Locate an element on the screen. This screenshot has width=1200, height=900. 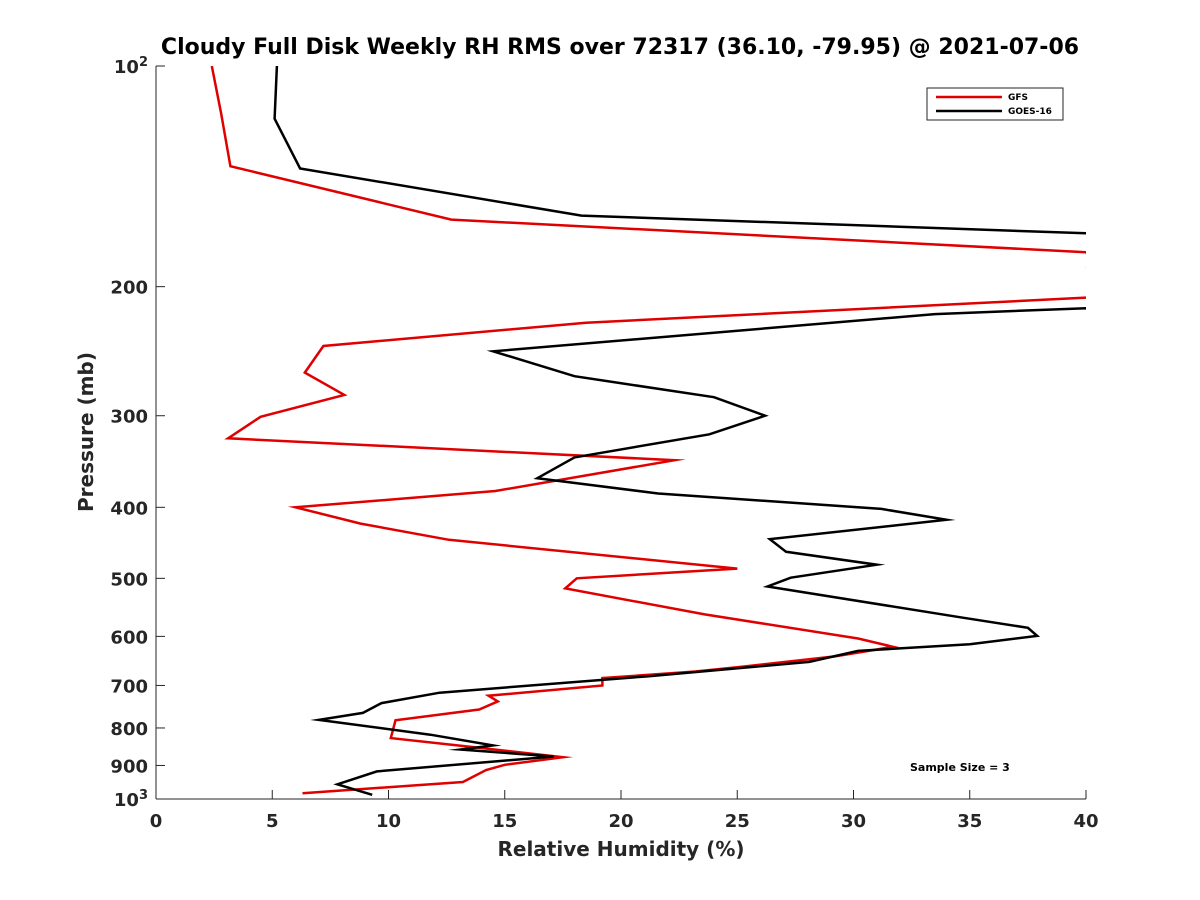
legend-box is located at coordinates (995, 104).